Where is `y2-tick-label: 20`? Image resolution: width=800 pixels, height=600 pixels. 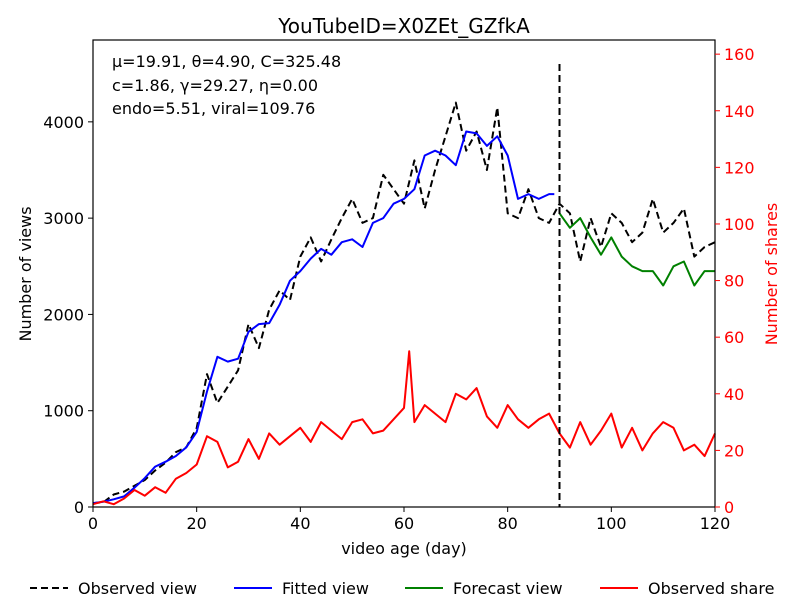 y2-tick-label: 20 is located at coordinates (734, 450).